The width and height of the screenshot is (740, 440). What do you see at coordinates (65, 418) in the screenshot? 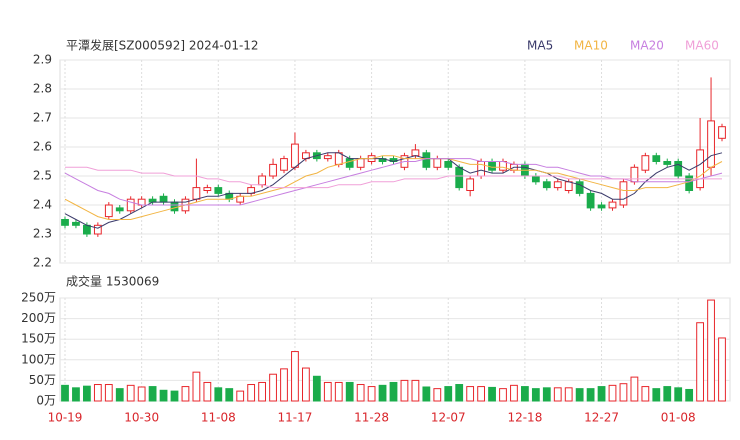
I see `x-tick-label: 10-19` at bounding box center [65, 418].